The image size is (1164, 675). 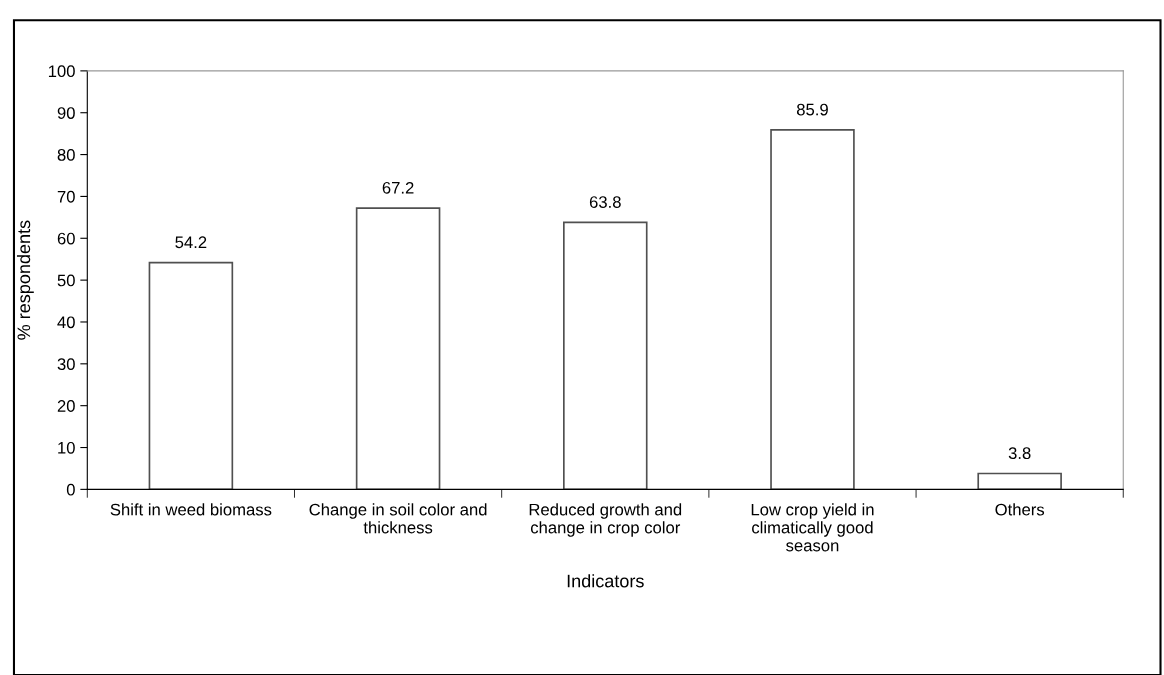 What do you see at coordinates (605, 520) in the screenshot?
I see `x-tick-label: Reduced growth and change in crop color` at bounding box center [605, 520].